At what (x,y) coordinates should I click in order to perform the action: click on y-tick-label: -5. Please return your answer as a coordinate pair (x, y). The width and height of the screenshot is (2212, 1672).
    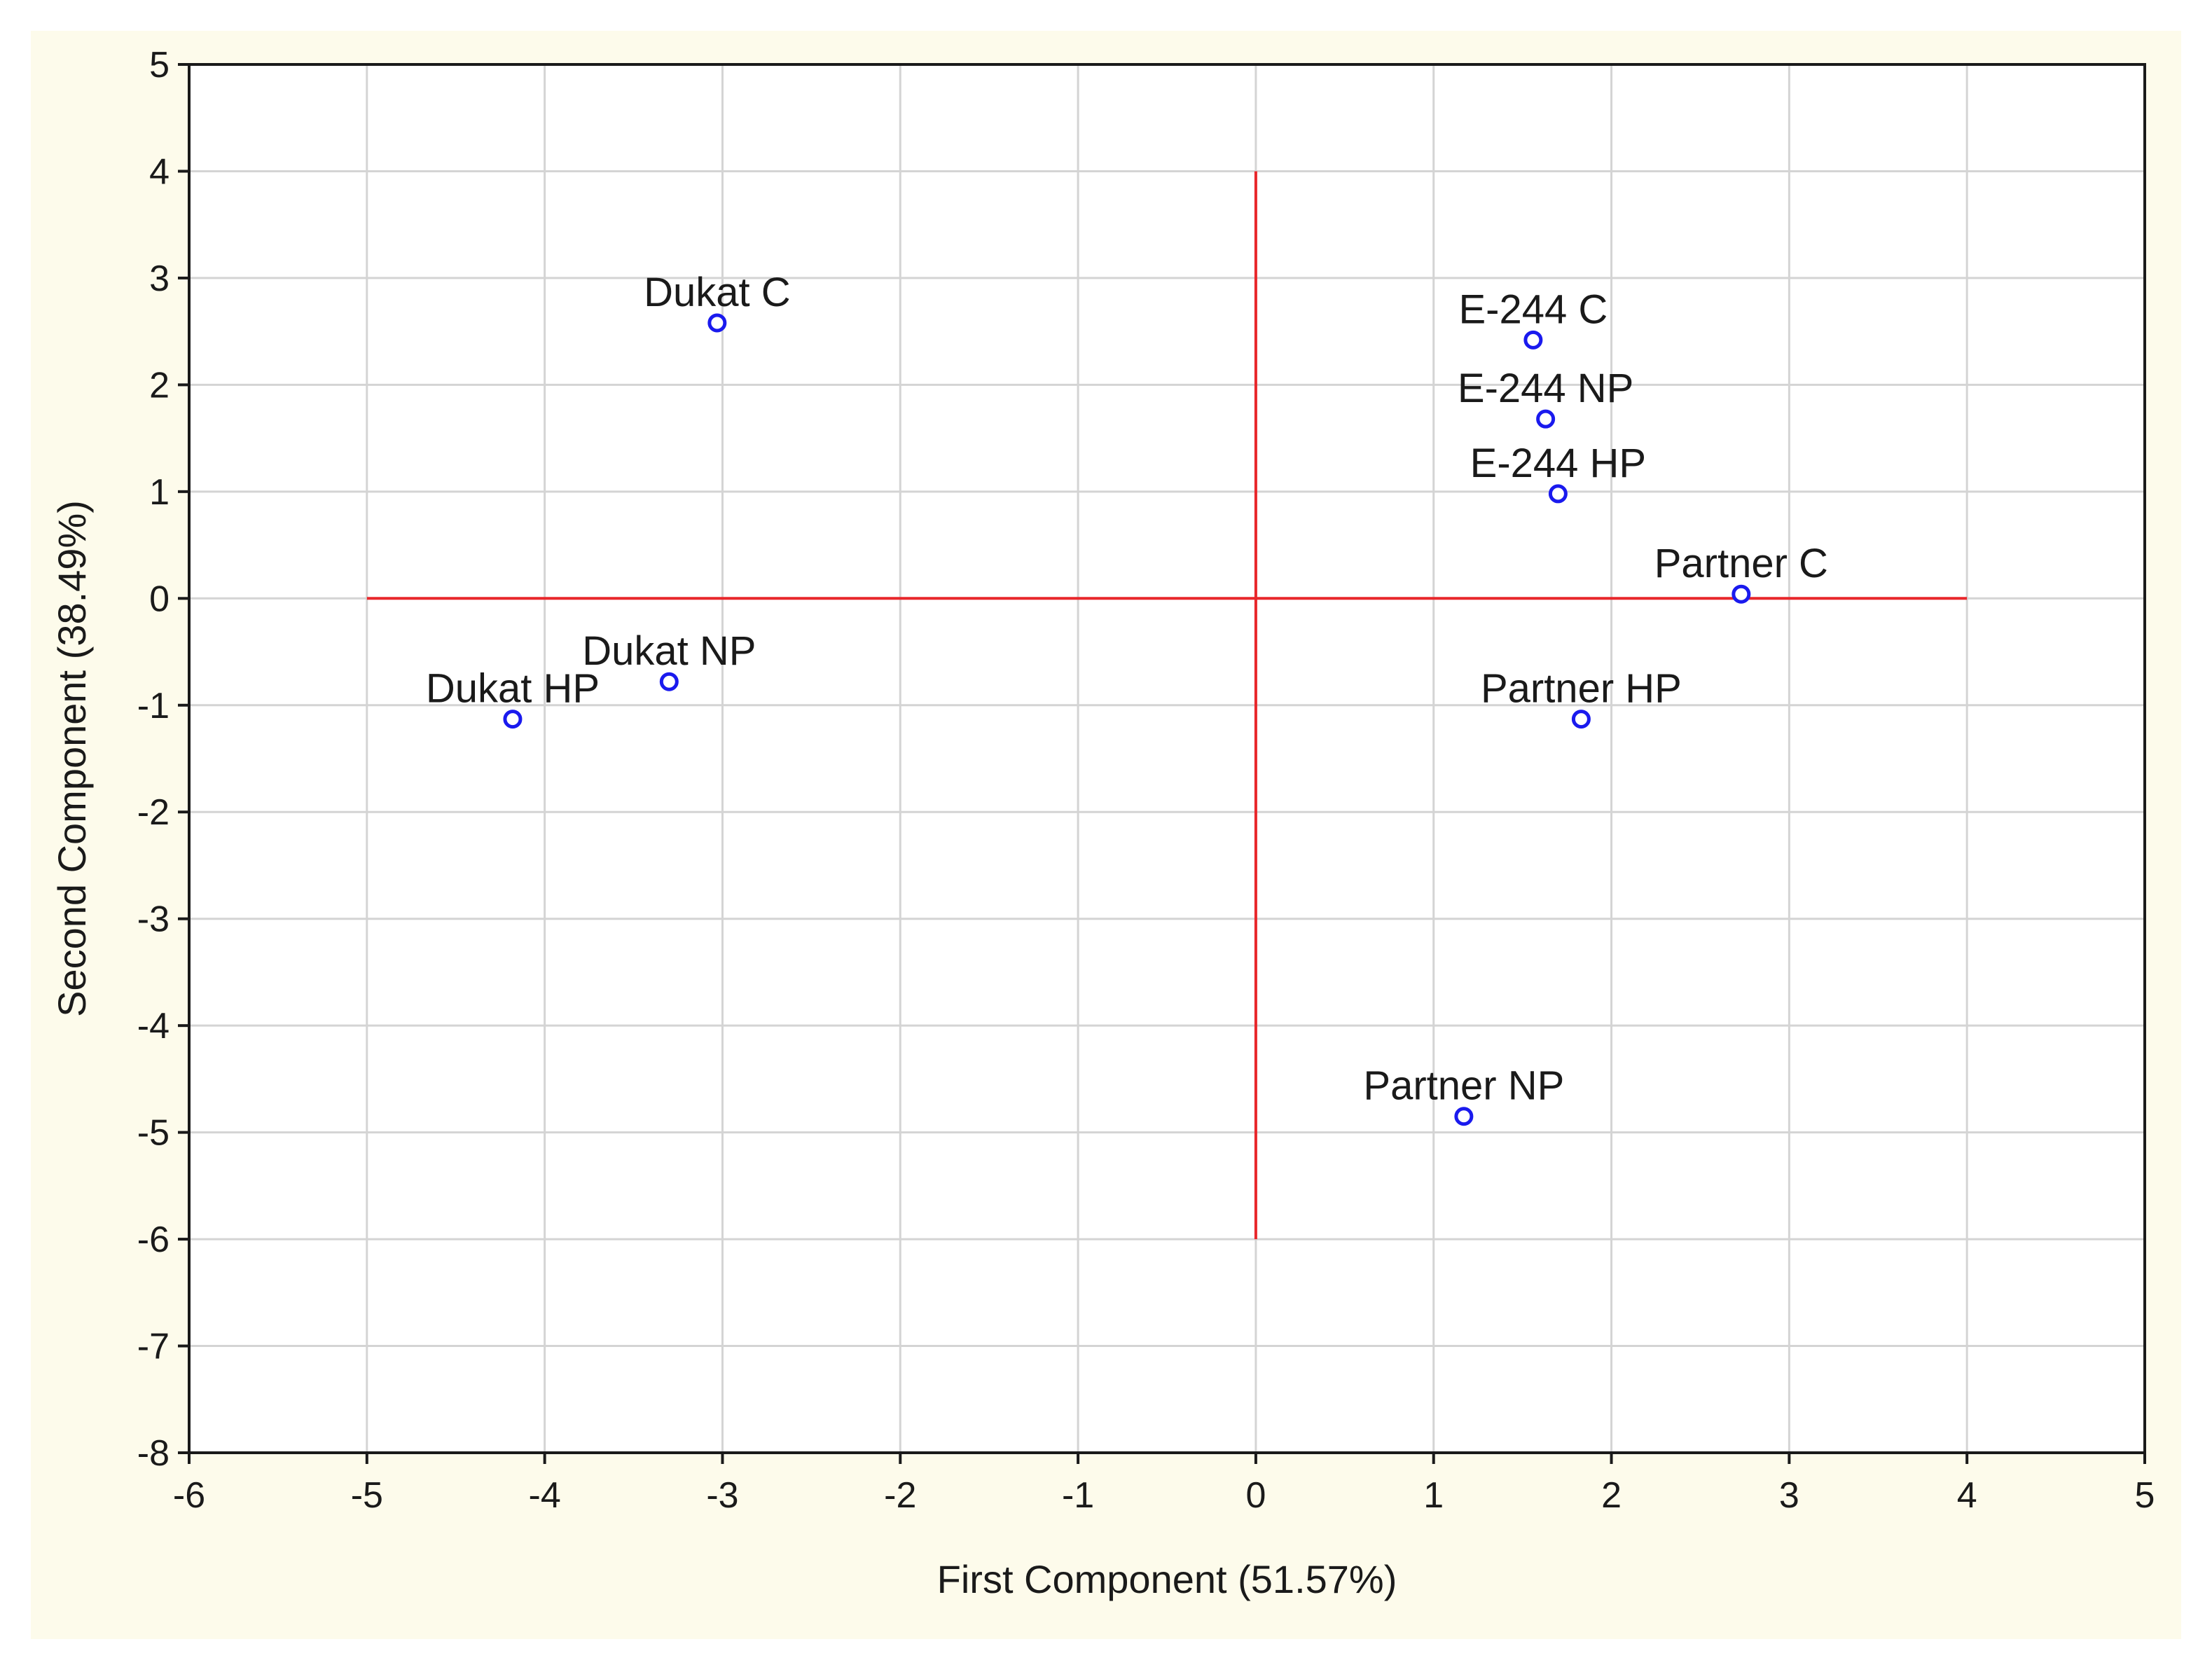
    Looking at the image, I should click on (153, 1133).